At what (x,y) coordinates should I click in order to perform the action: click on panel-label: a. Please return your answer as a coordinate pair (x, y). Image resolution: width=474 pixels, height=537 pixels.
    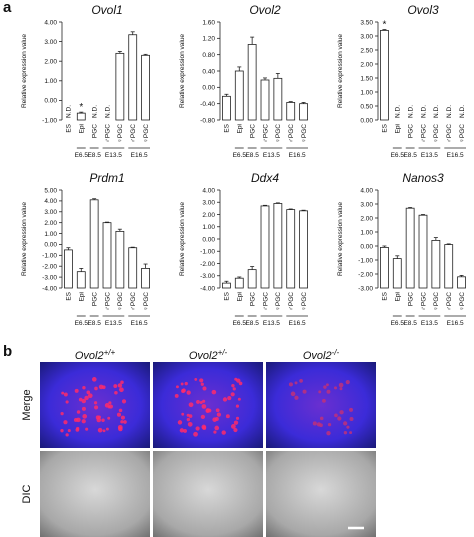
    Looking at the image, I should click on (7, 8).